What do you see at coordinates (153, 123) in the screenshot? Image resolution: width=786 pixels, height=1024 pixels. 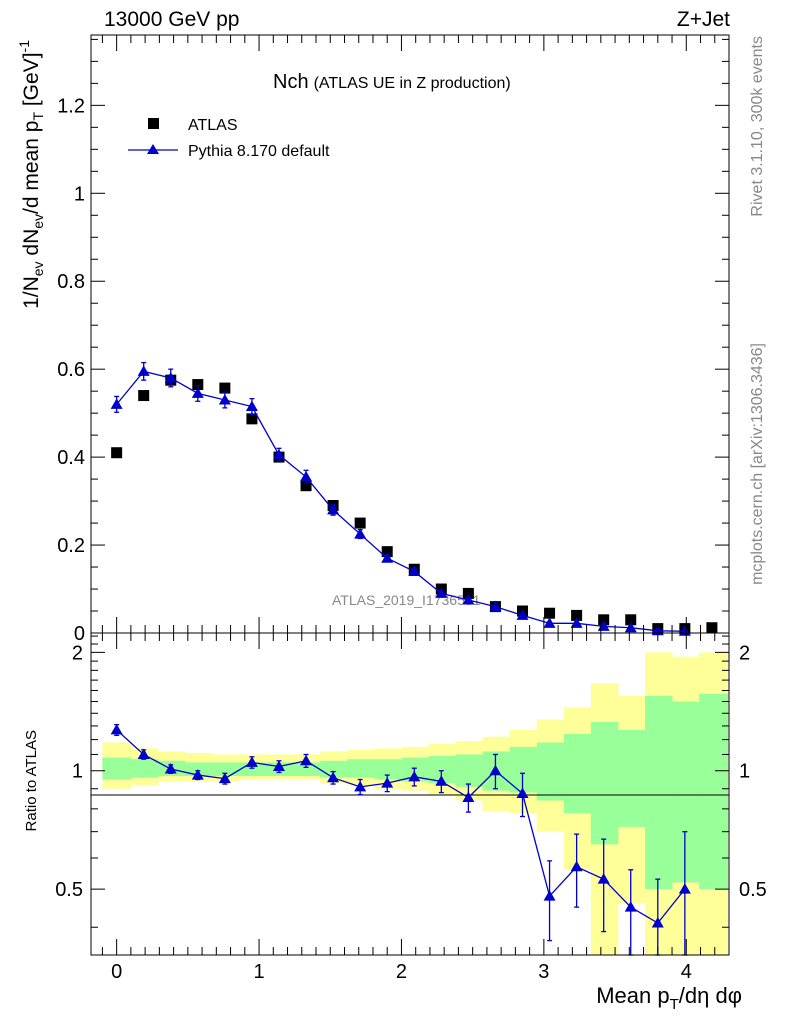 I see `legend-atlas-marker` at bounding box center [153, 123].